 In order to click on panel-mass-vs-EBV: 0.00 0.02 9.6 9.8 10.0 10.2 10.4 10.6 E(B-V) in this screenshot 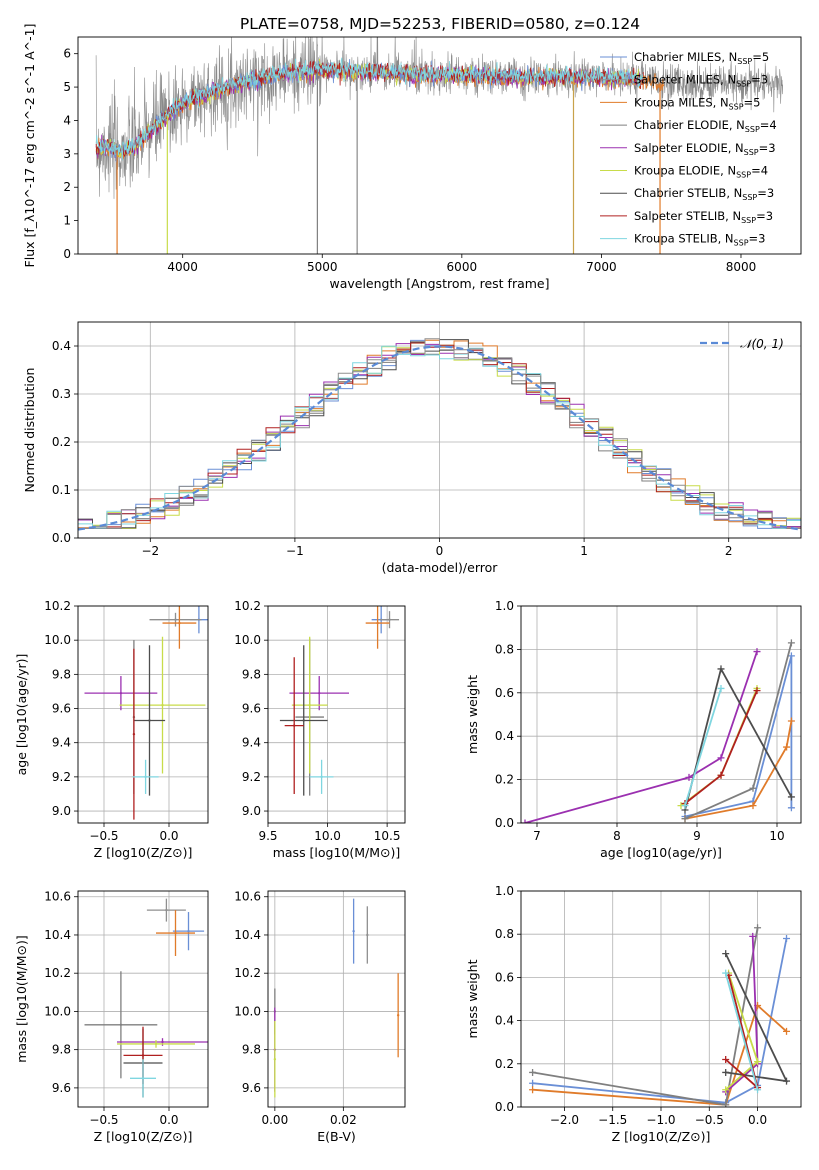, I will do `click(320, 1017)`.